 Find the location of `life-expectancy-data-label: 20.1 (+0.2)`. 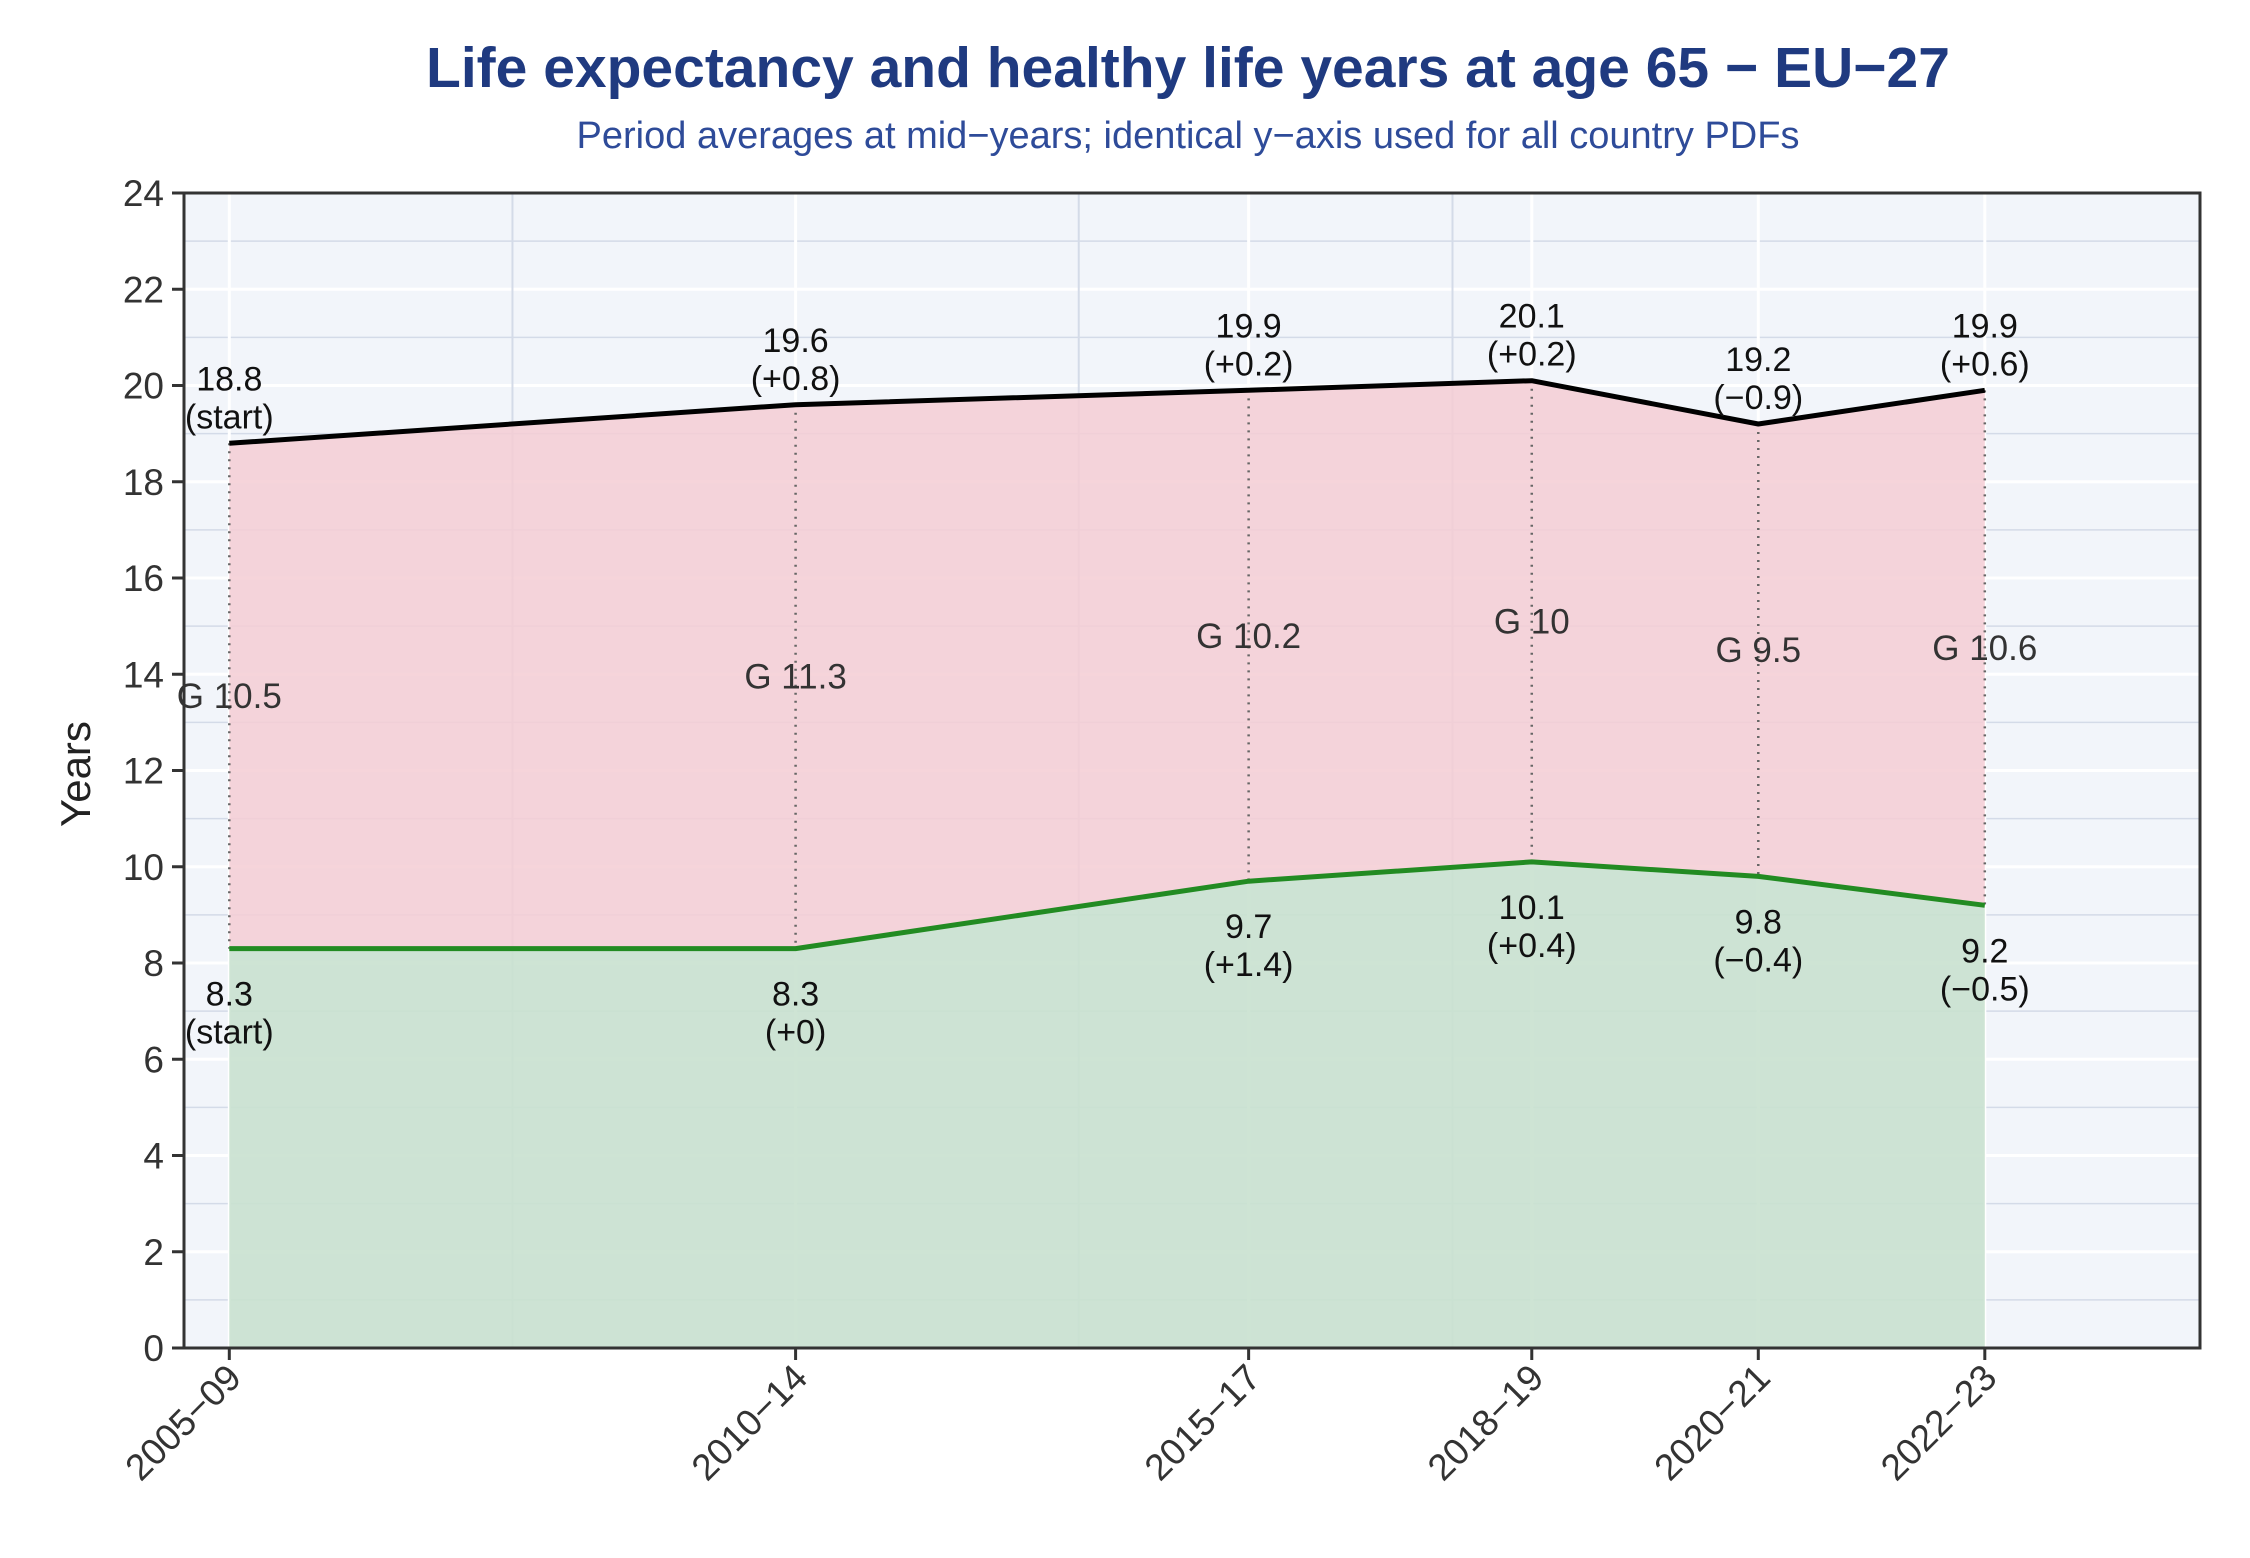

life-expectancy-data-label: 20.1 (+0.2) is located at coordinates (1532, 336).